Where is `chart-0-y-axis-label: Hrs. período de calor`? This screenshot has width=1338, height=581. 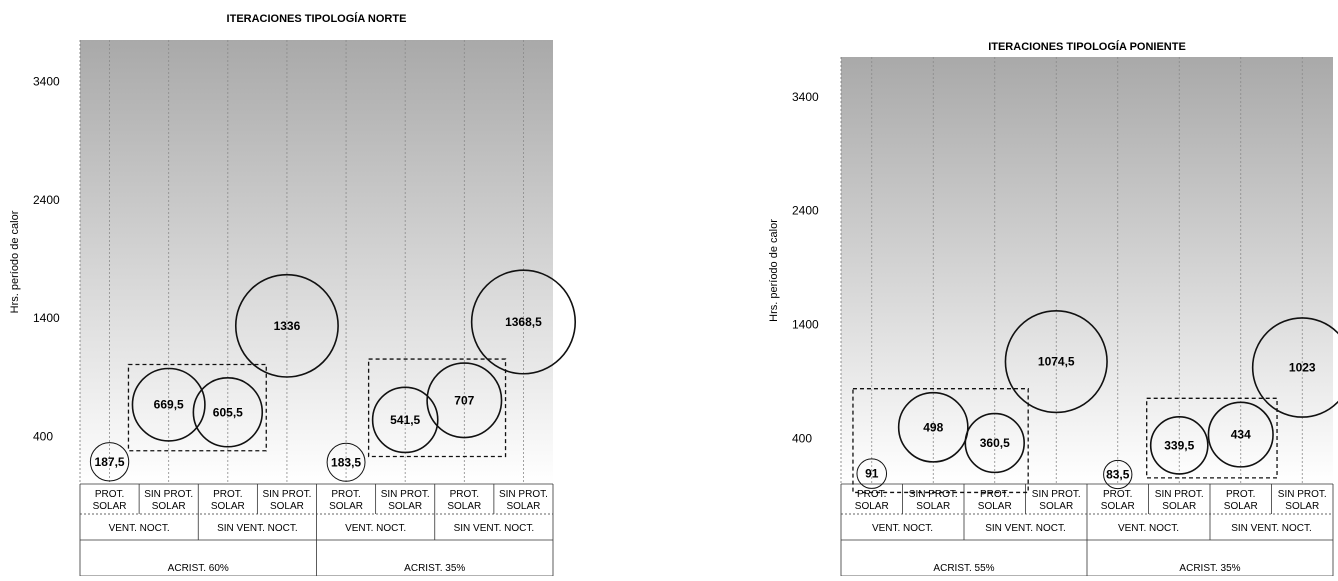
chart-0-y-axis-label: Hrs. período de calor is located at coordinates (15, 261).